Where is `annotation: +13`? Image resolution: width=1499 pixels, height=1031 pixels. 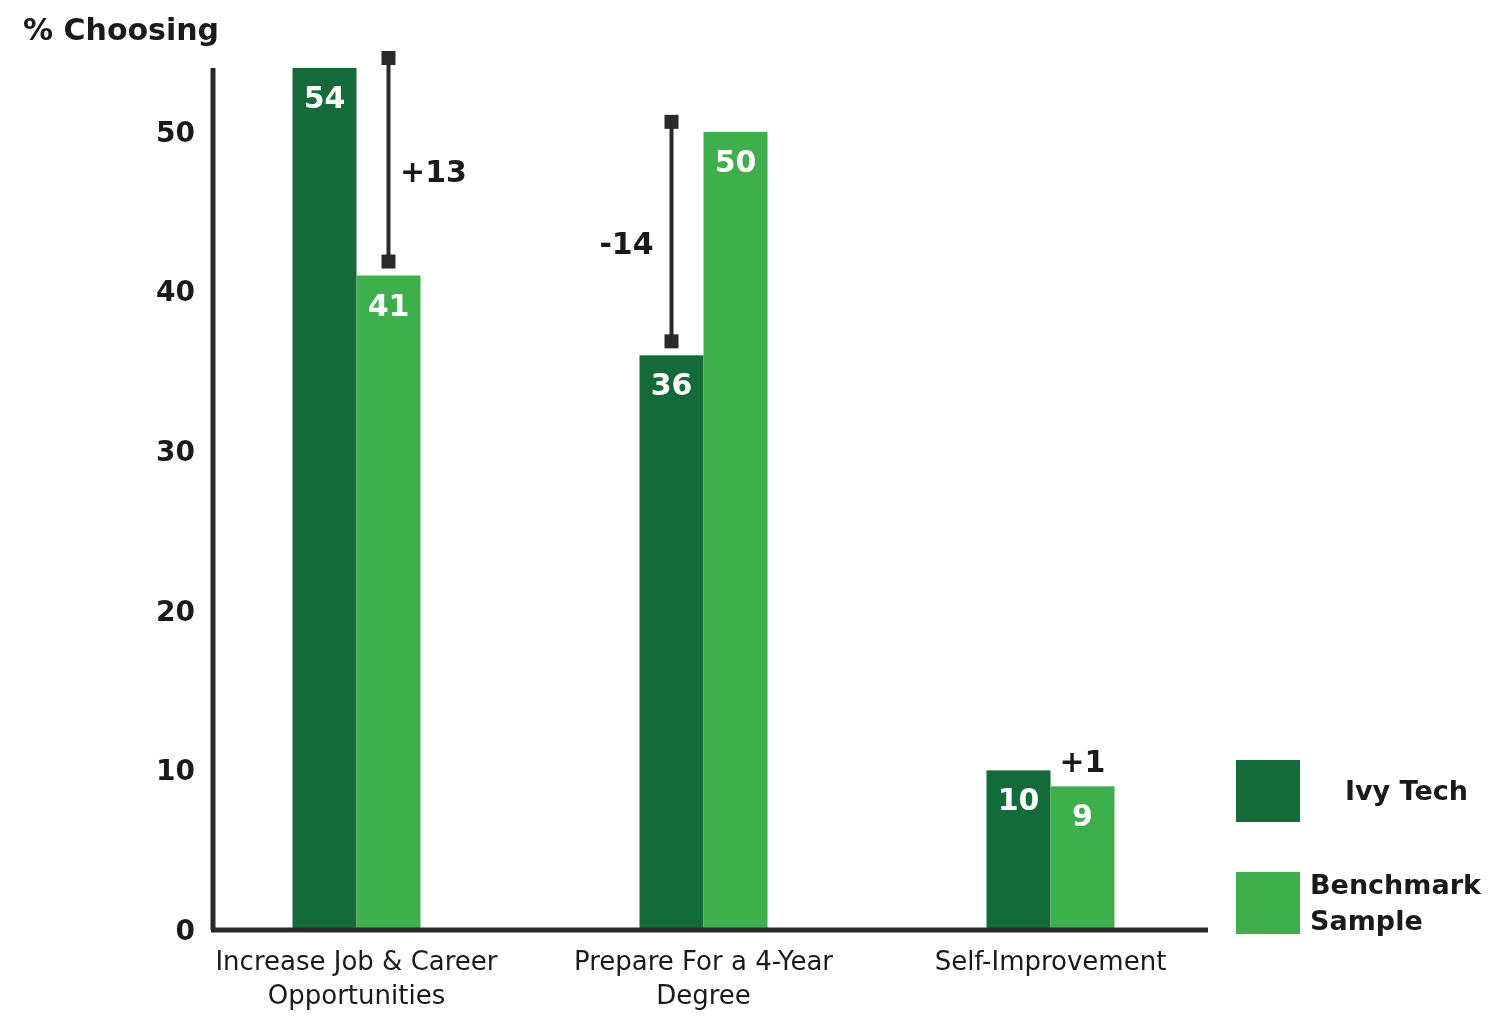
annotation: +13 is located at coordinates (433, 171).